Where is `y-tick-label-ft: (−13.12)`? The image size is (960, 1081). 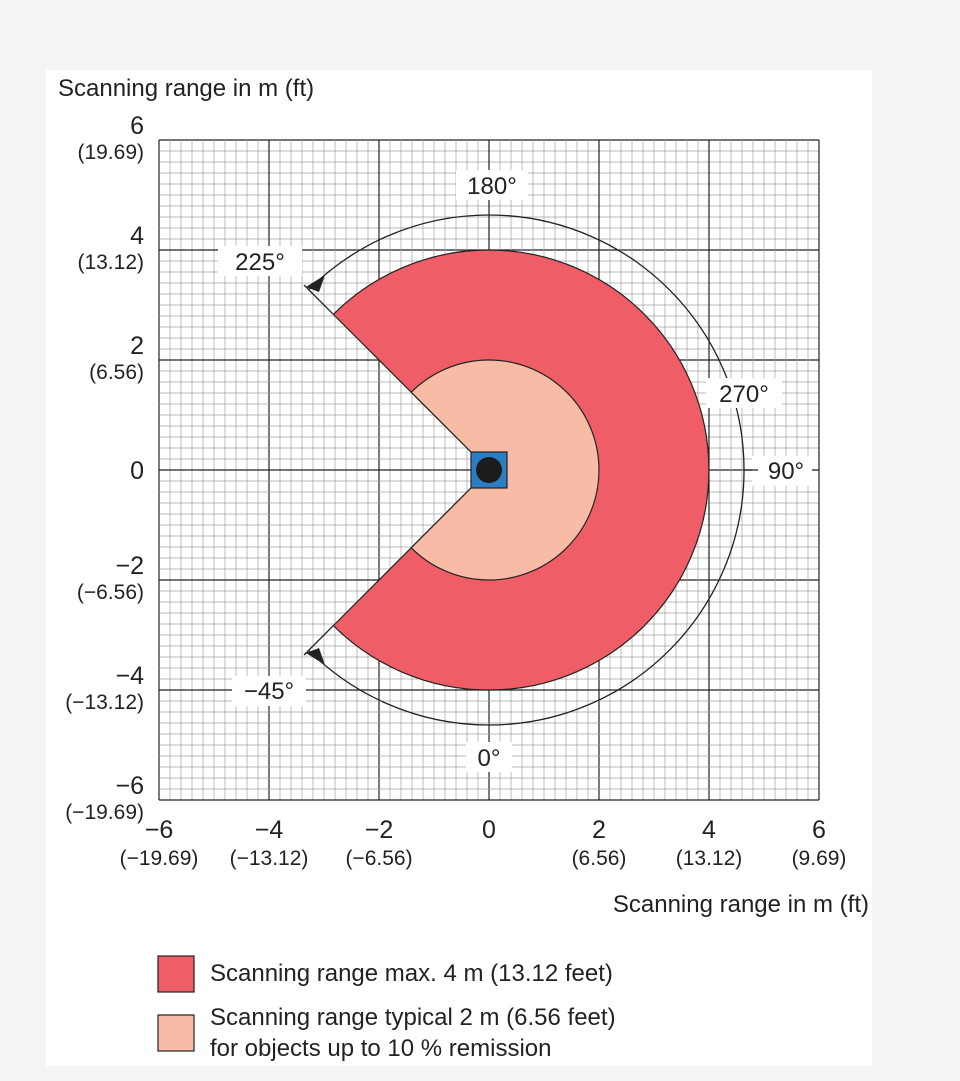 y-tick-label-ft: (−13.12) is located at coordinates (104, 702).